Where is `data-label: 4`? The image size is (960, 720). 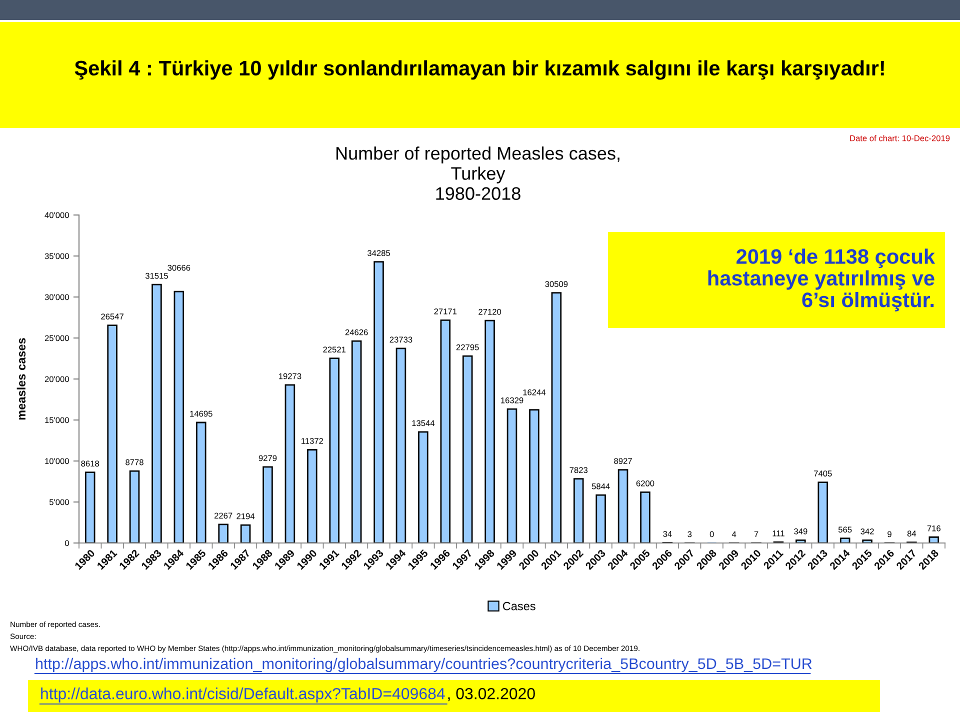
data-label: 4 is located at coordinates (734, 534).